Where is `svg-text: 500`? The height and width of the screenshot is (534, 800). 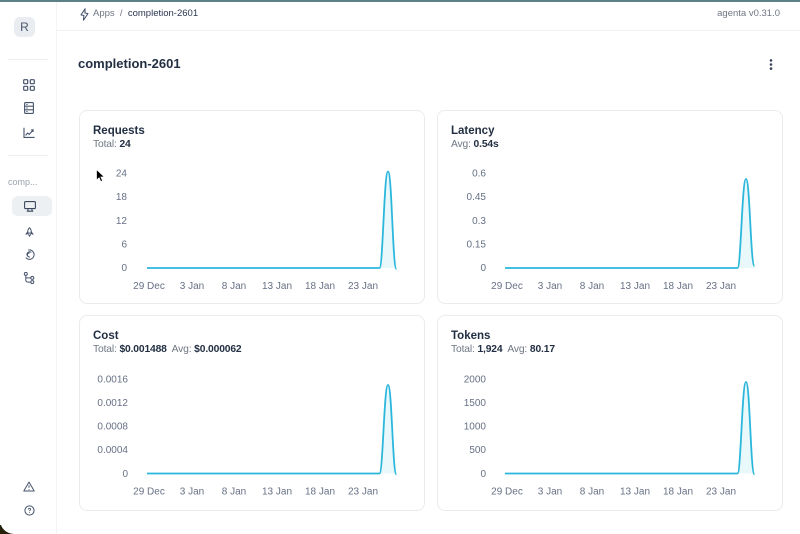 svg-text: 500 is located at coordinates (477, 450).